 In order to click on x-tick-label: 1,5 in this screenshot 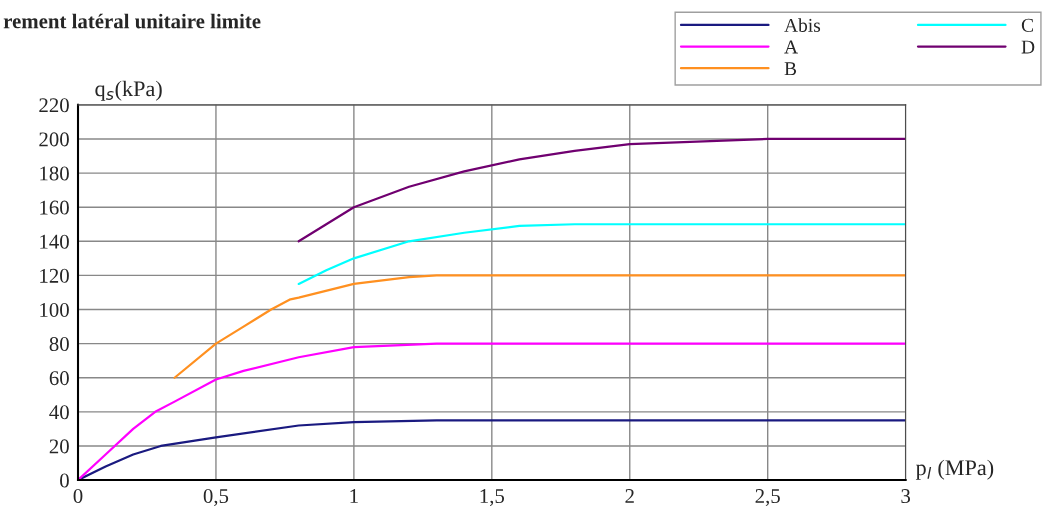, I will do `click(492, 498)`.